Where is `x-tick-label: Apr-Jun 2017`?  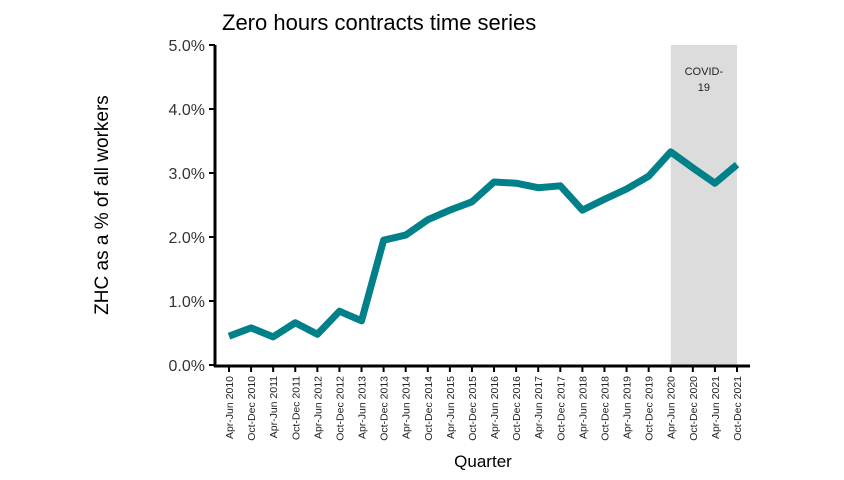 x-tick-label: Apr-Jun 2017 is located at coordinates (539, 407).